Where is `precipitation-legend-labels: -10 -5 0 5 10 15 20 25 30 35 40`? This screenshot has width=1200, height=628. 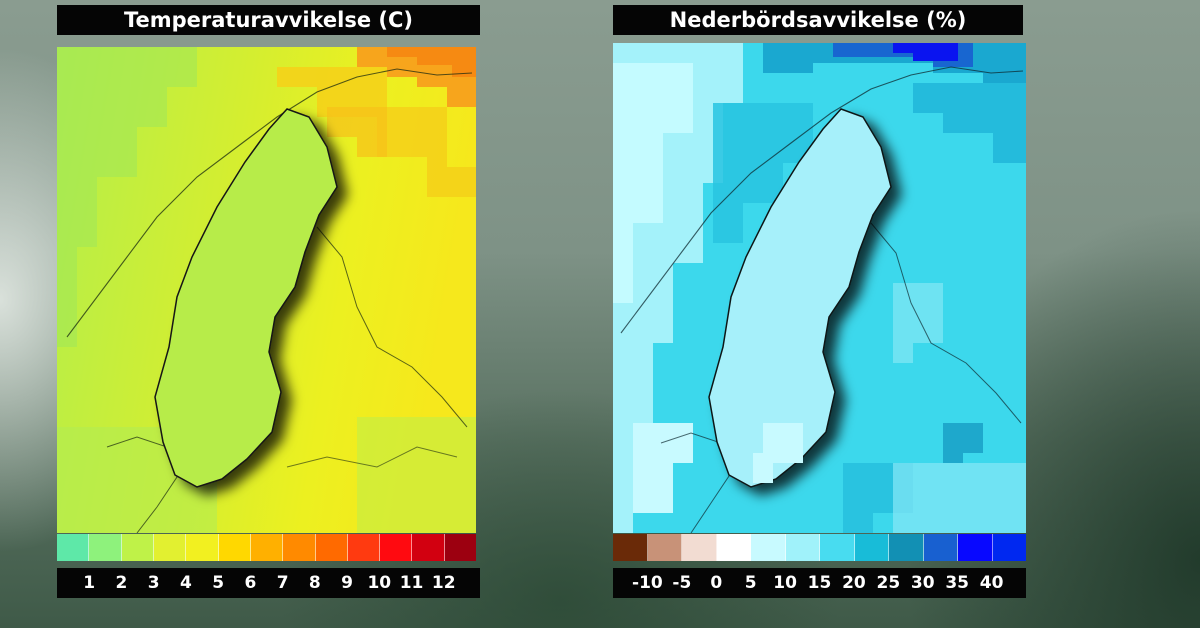 precipitation-legend-labels: -10 -5 0 5 10 15 20 25 30 35 40 is located at coordinates (819, 583).